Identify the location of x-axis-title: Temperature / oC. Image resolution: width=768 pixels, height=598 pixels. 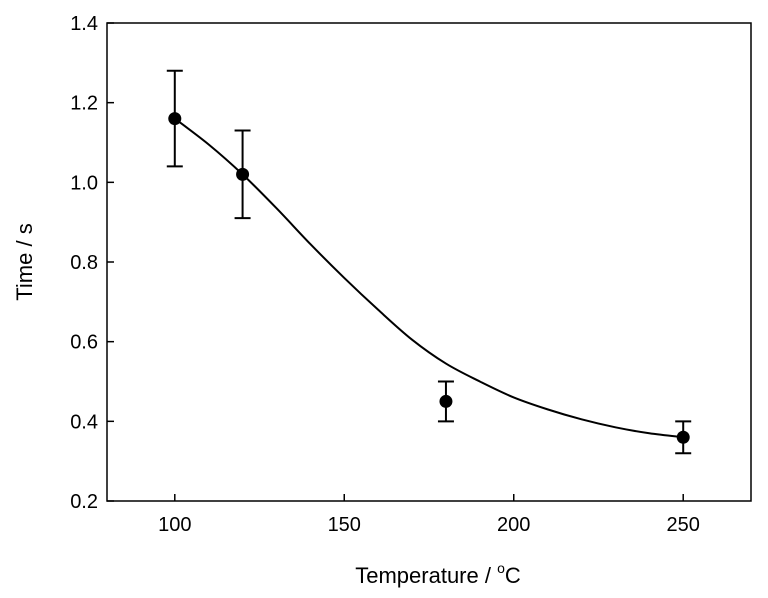
(438, 574).